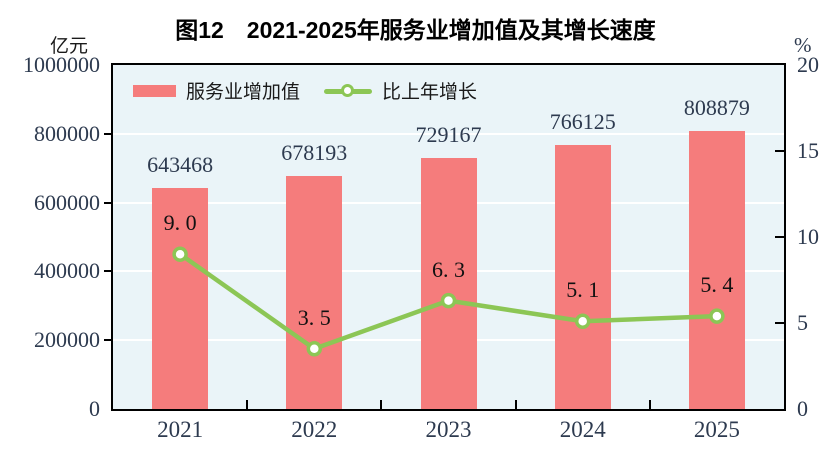  Describe the element at coordinates (582, 429) in the screenshot. I see `x-axis-category-label: 2024` at that location.